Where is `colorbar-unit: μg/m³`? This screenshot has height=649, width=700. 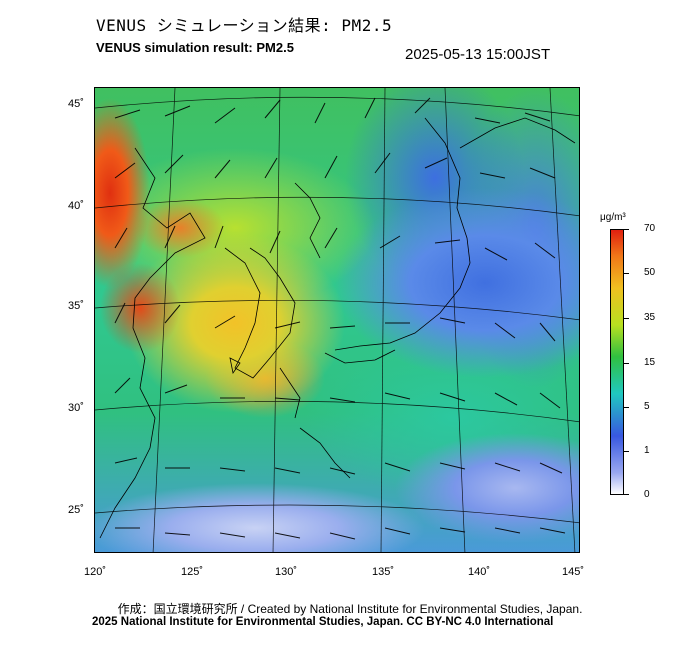
colorbar-unit: μg/m³ is located at coordinates (613, 217).